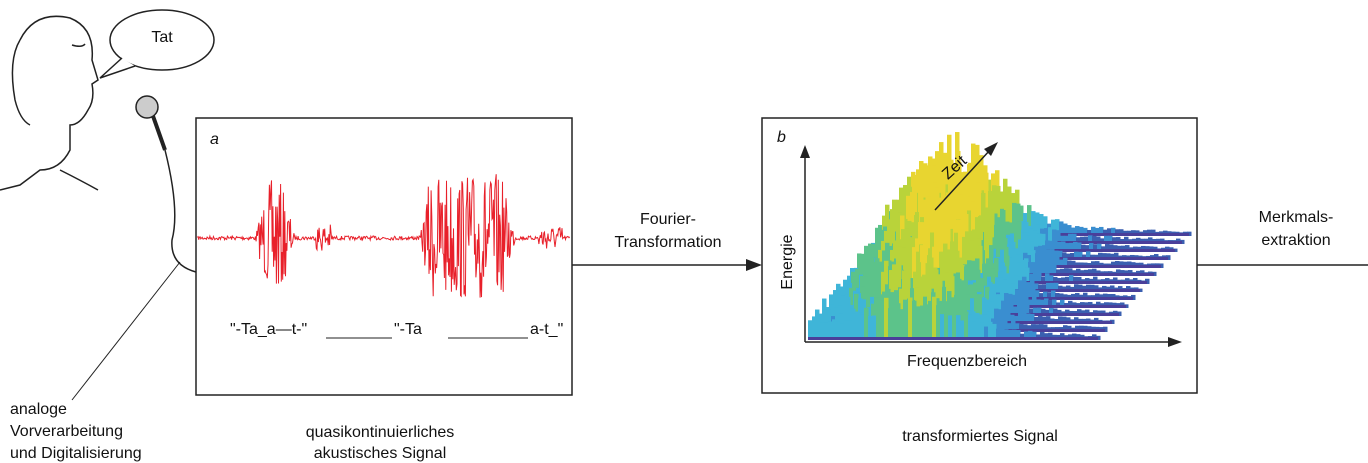 Image resolution: width=1368 pixels, height=463 pixels. Describe the element at coordinates (805, 151) in the screenshot. I see `arrow-head` at that location.